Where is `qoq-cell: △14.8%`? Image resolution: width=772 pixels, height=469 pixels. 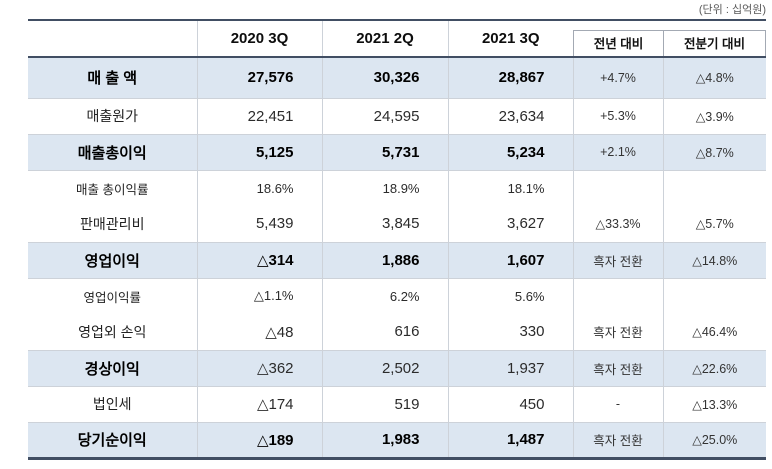
qoq-cell: △14.8% is located at coordinates (714, 260).